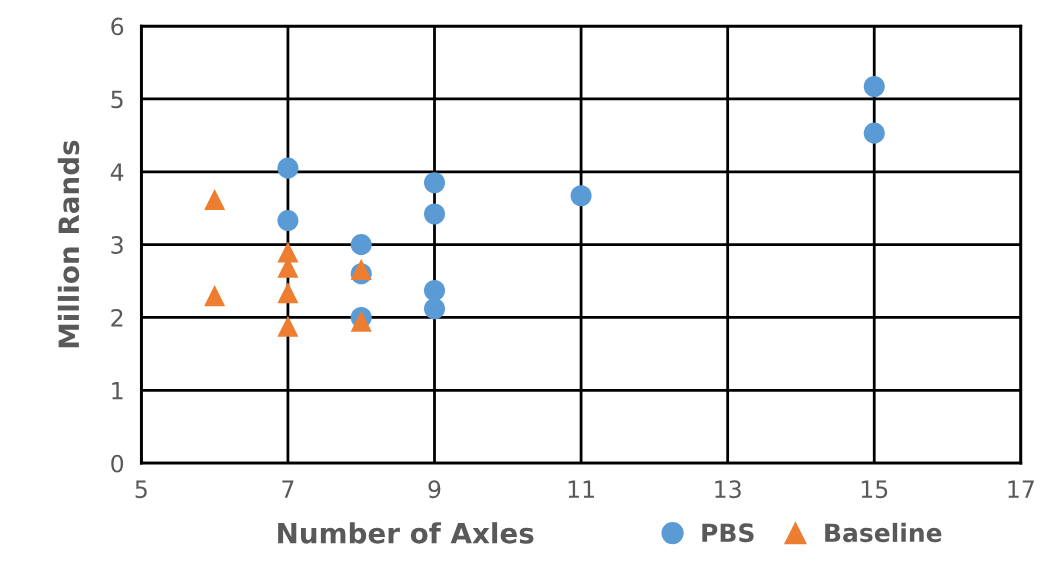 This screenshot has height=579, width=1047. Describe the element at coordinates (874, 489) in the screenshot. I see `x-tick-label: 15` at that location.